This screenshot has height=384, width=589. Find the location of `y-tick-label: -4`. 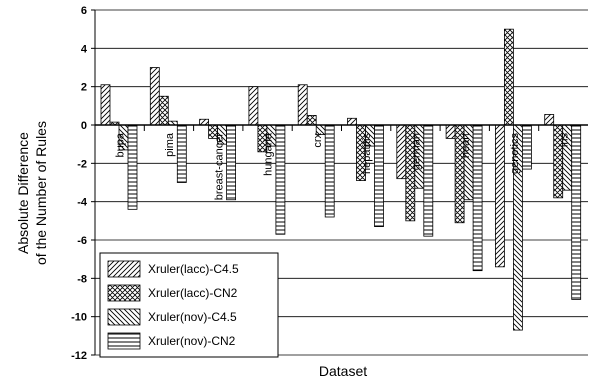

y-tick-label: -4 is located at coordinates (82, 203).